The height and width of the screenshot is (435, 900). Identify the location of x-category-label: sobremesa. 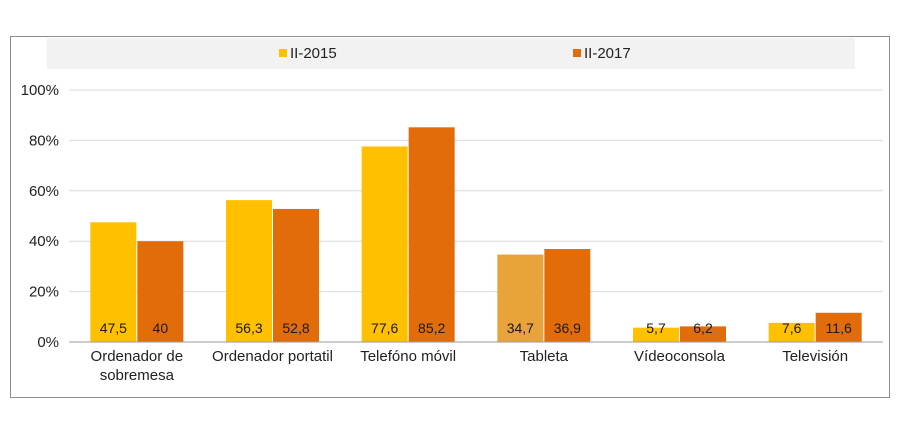
(137, 375).